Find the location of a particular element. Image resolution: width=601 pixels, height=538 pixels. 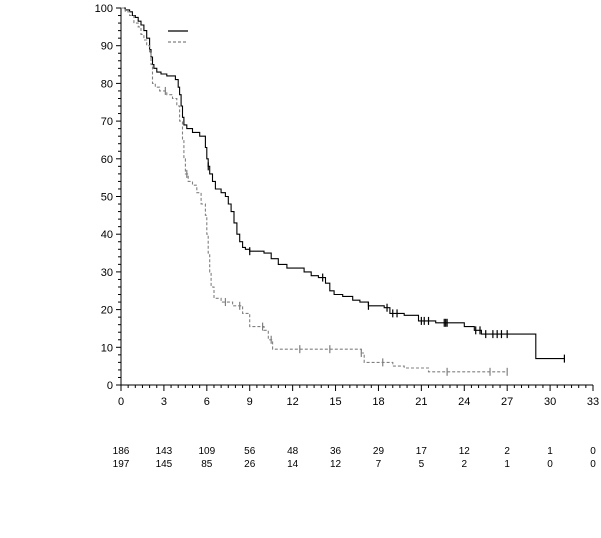

risk-count-row-1: 186 is located at coordinates (121, 451).